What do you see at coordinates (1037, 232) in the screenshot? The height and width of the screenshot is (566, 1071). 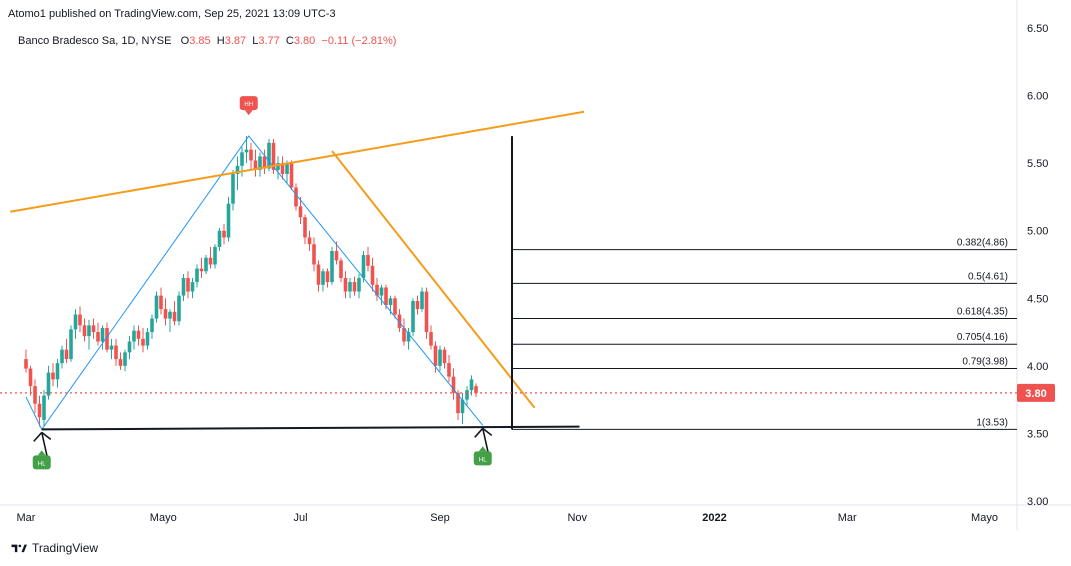 I see `y-tick-label: 5.00` at bounding box center [1037, 232].